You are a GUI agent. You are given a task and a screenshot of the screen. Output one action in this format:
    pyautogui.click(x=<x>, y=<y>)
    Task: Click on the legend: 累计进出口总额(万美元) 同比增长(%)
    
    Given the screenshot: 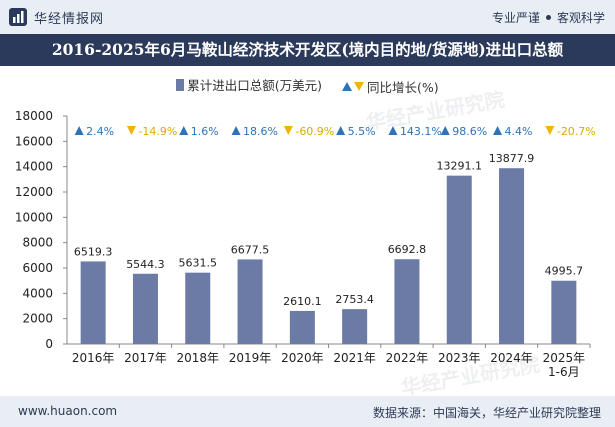 What is the action you would take?
    pyautogui.click(x=307, y=85)
    